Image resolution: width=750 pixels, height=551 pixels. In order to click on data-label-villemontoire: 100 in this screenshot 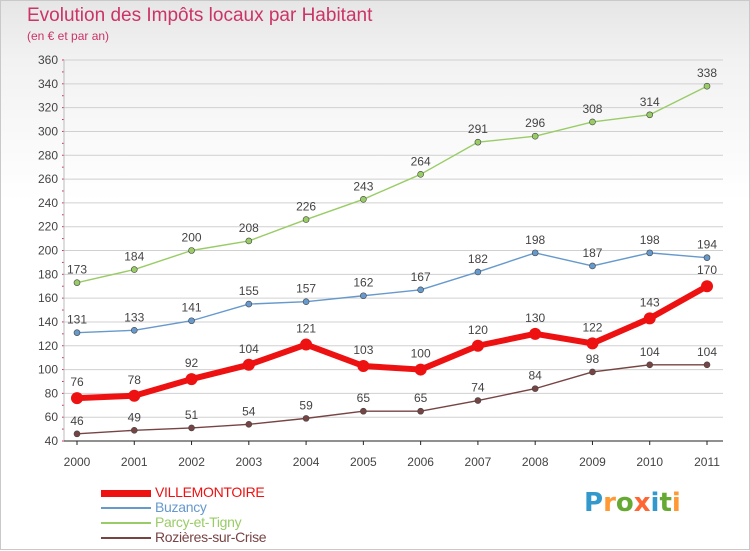, I will do `click(421, 354)`.